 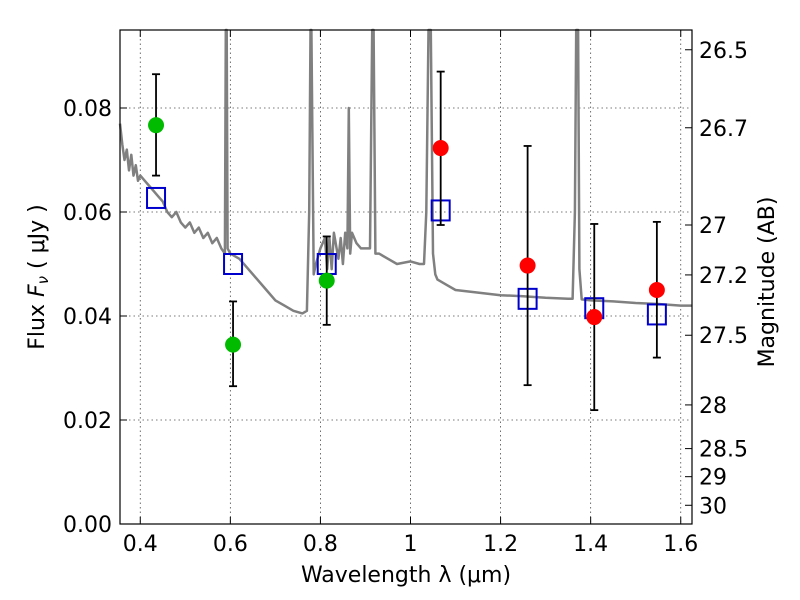 I want to click on magnitude-tick-label: 26.5, so click(x=723, y=51).